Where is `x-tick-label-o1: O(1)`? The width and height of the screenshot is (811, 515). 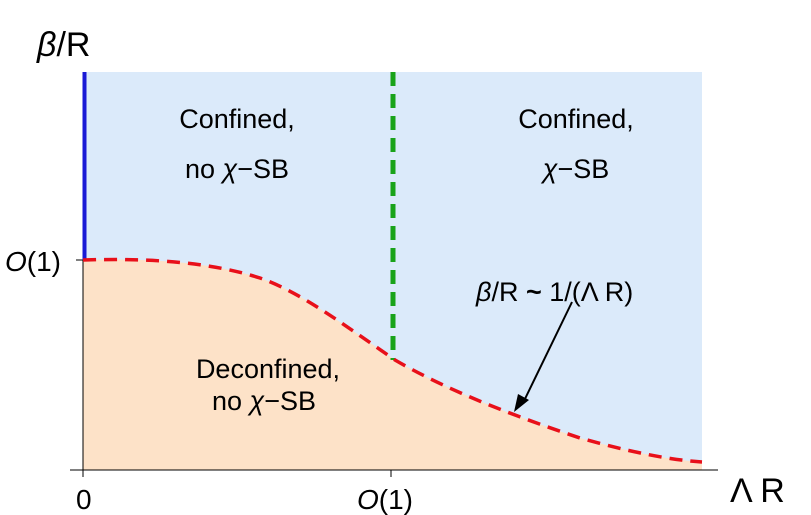
x-tick-label-o1: O(1) is located at coordinates (385, 499).